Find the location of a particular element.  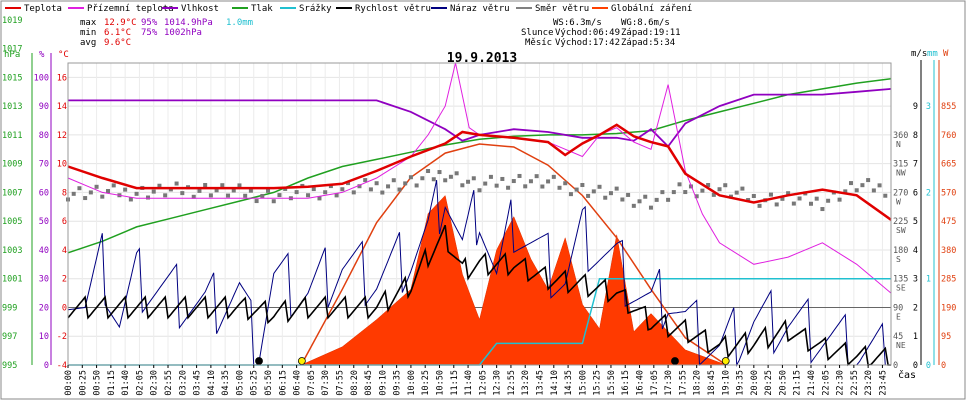

x-tick-label: 21:40 is located at coordinates (812, 383).